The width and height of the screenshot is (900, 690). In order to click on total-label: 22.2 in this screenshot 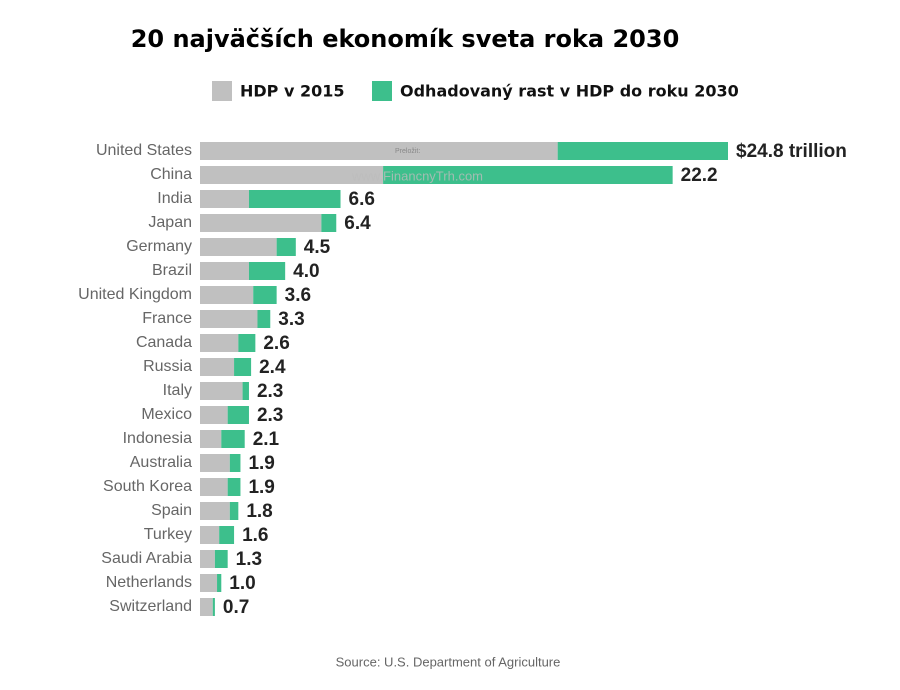, I will do `click(699, 175)`.